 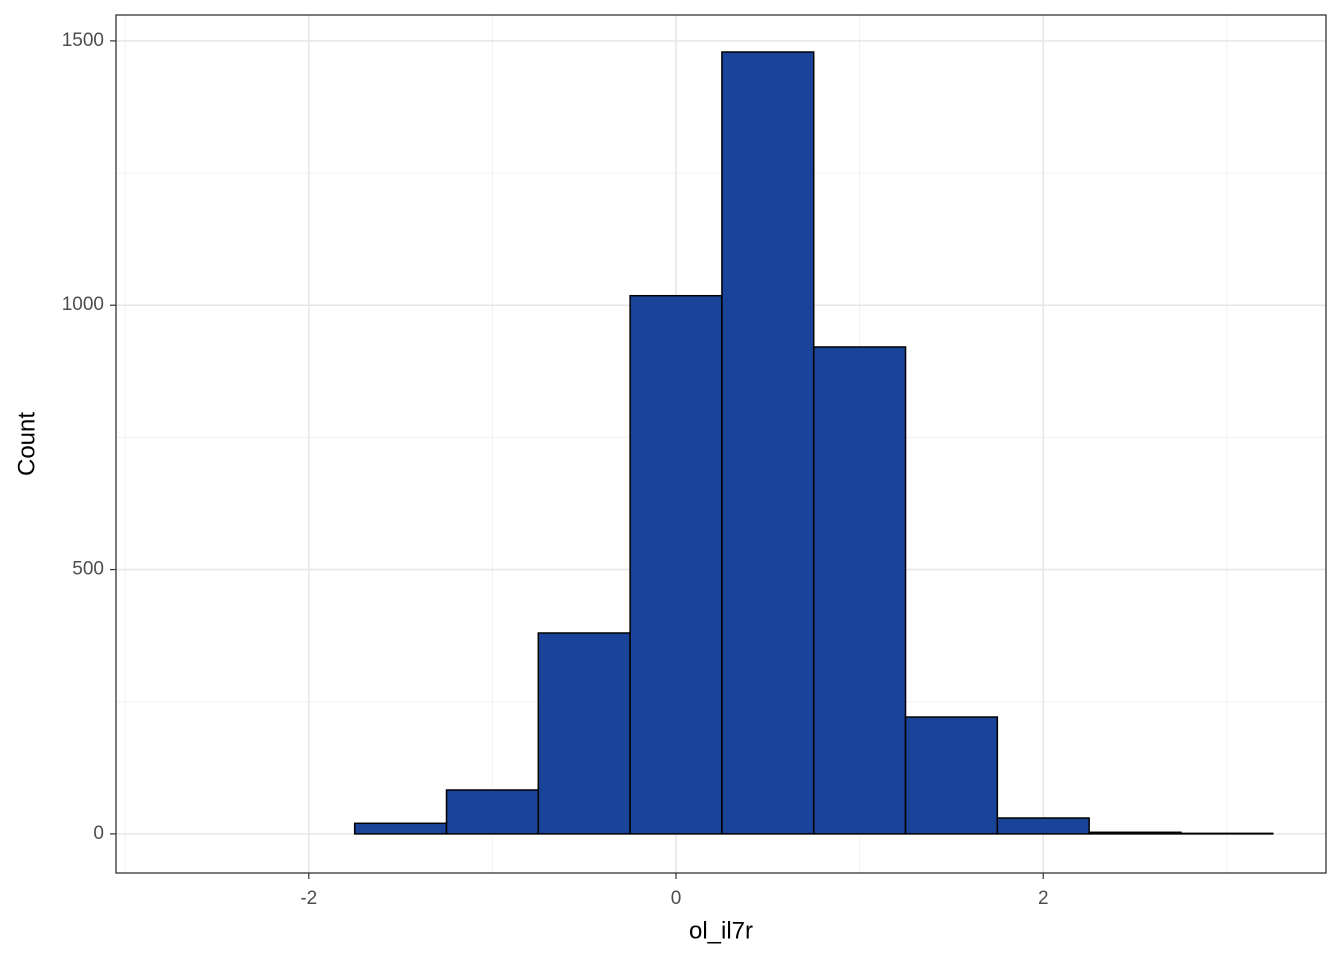 I want to click on y-tick-label: 1000, so click(x=83, y=304).